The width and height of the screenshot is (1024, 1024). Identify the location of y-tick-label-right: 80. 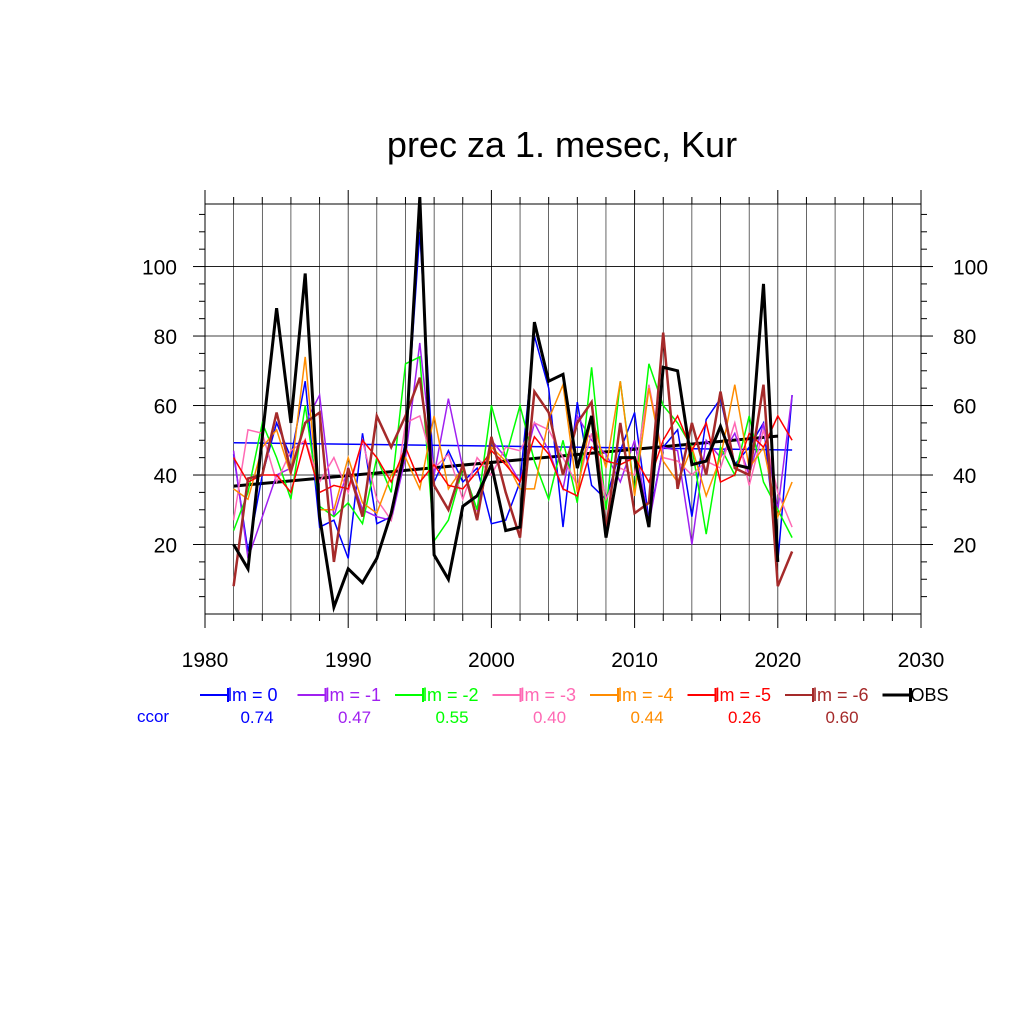
(964, 337).